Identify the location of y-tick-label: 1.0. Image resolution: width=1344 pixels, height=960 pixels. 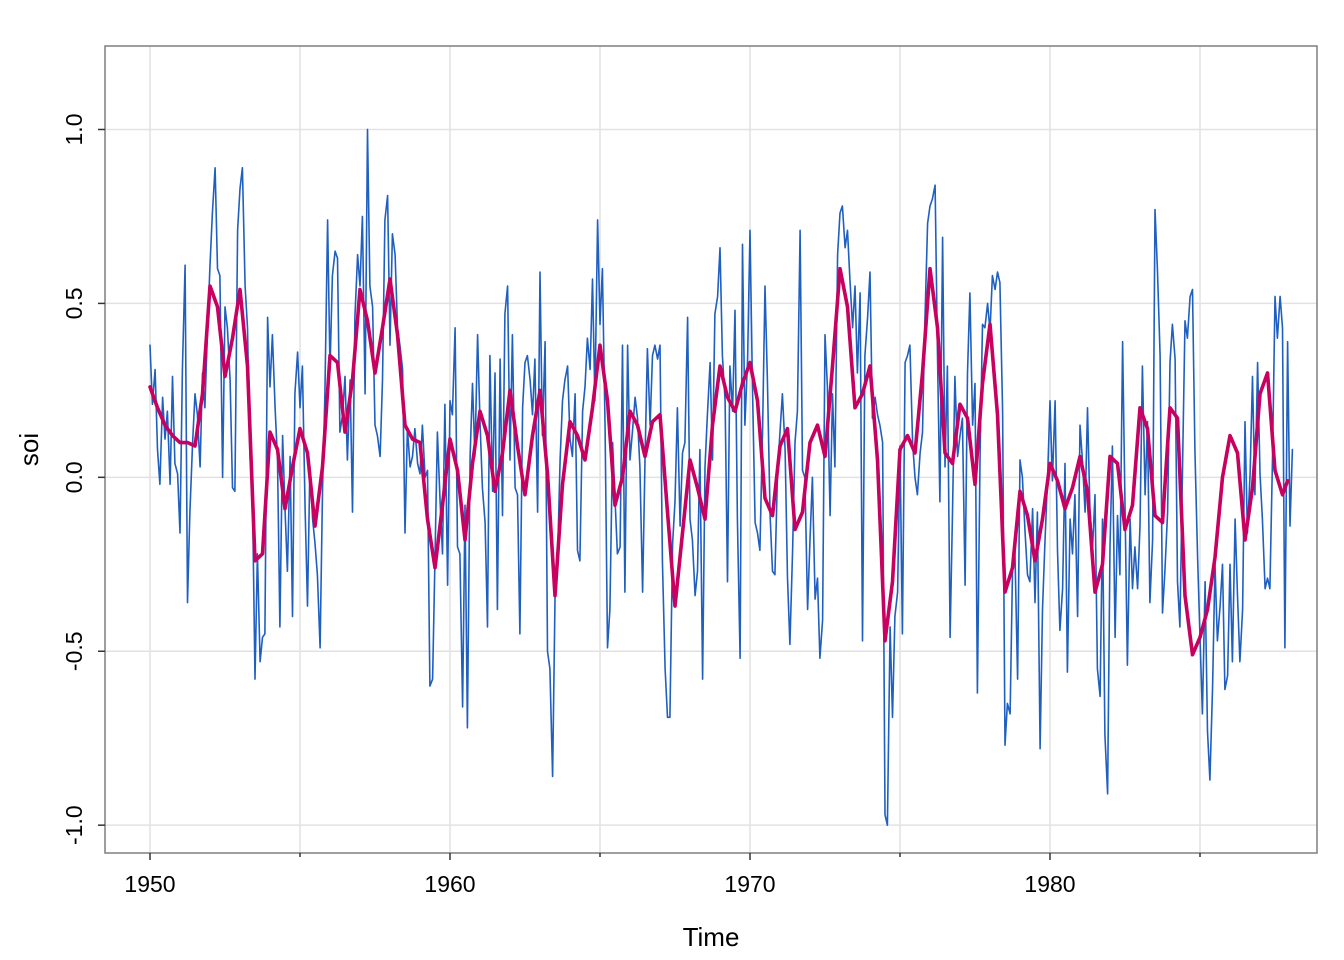
(74, 129).